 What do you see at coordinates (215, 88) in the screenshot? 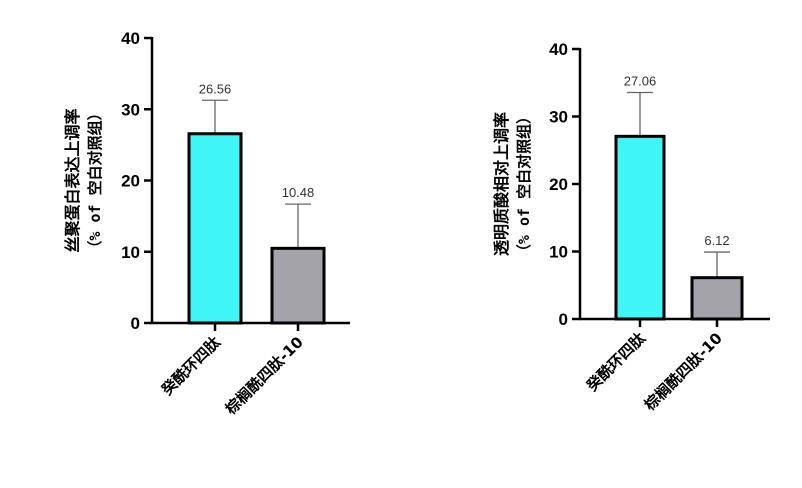
I see `data-label: 26.56` at bounding box center [215, 88].